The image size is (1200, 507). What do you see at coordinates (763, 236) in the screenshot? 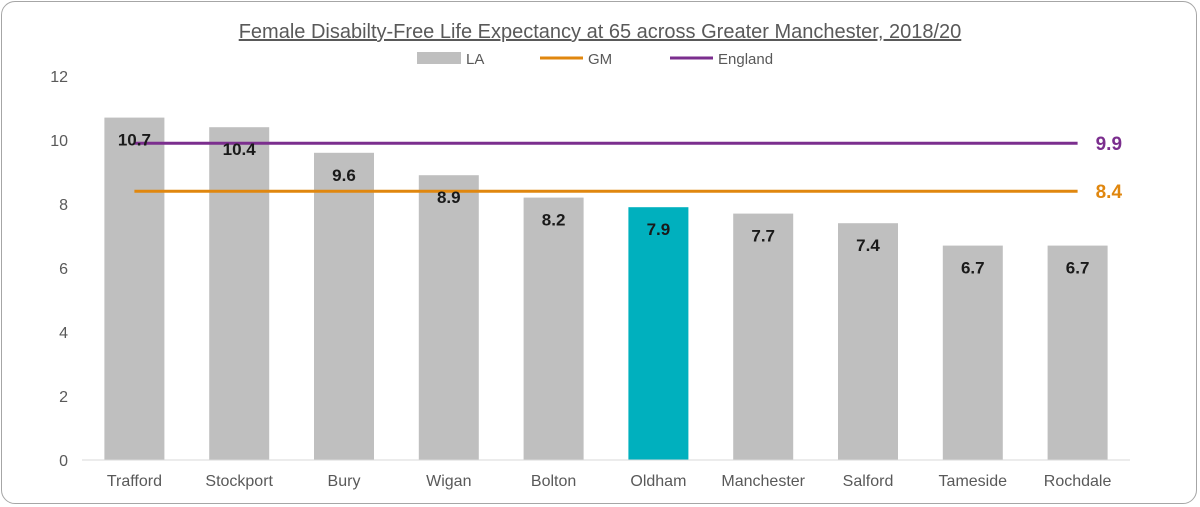
I see `data-label: 7.7` at bounding box center [763, 236].